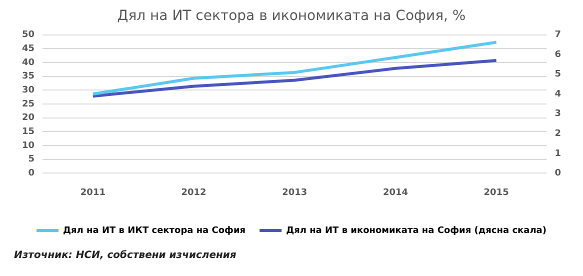  Describe the element at coordinates (395, 193) in the screenshot. I see `x-tick-label: 2014` at that location.